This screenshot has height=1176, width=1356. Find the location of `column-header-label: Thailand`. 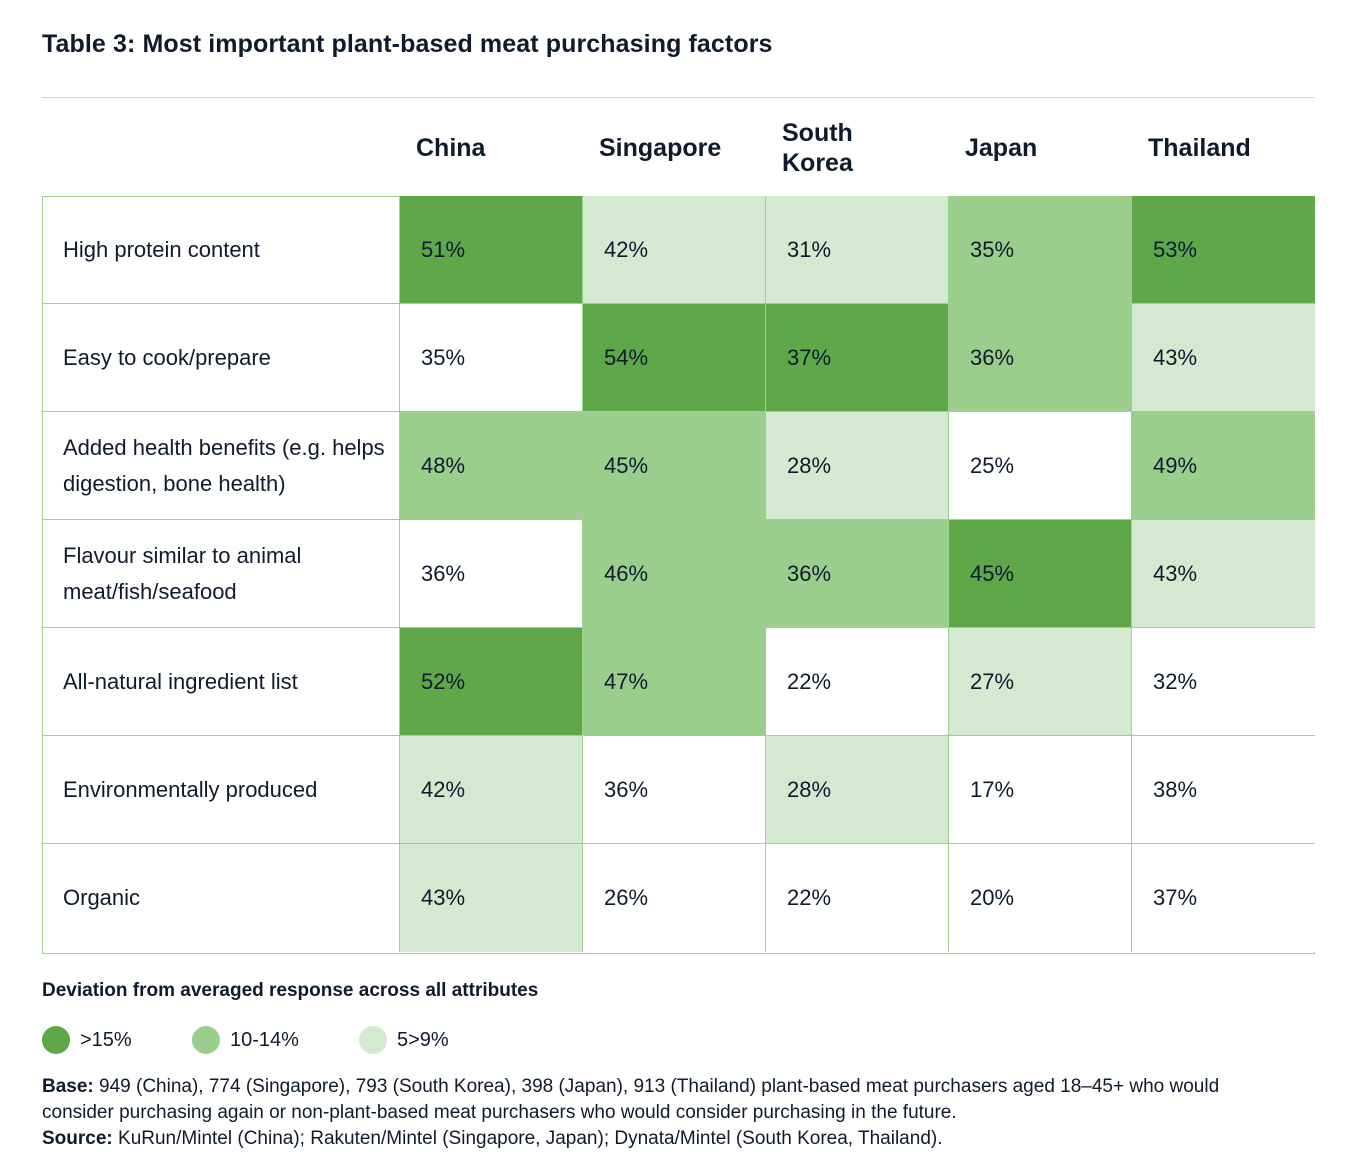

column-header-label: Thailand is located at coordinates (1199, 148).